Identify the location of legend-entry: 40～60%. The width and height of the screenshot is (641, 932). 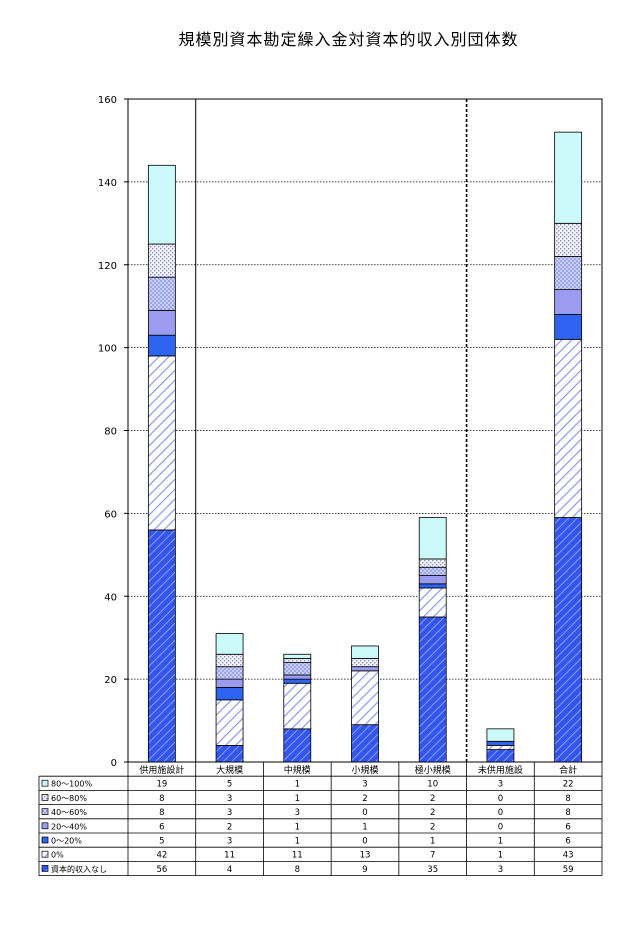
(69, 812).